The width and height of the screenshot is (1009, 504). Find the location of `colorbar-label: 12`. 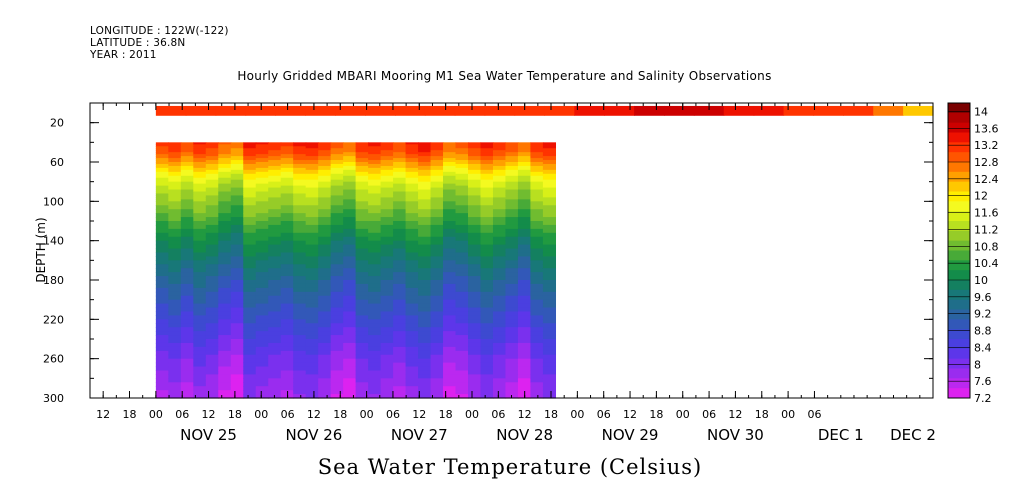

colorbar-label: 12 is located at coordinates (981, 196).